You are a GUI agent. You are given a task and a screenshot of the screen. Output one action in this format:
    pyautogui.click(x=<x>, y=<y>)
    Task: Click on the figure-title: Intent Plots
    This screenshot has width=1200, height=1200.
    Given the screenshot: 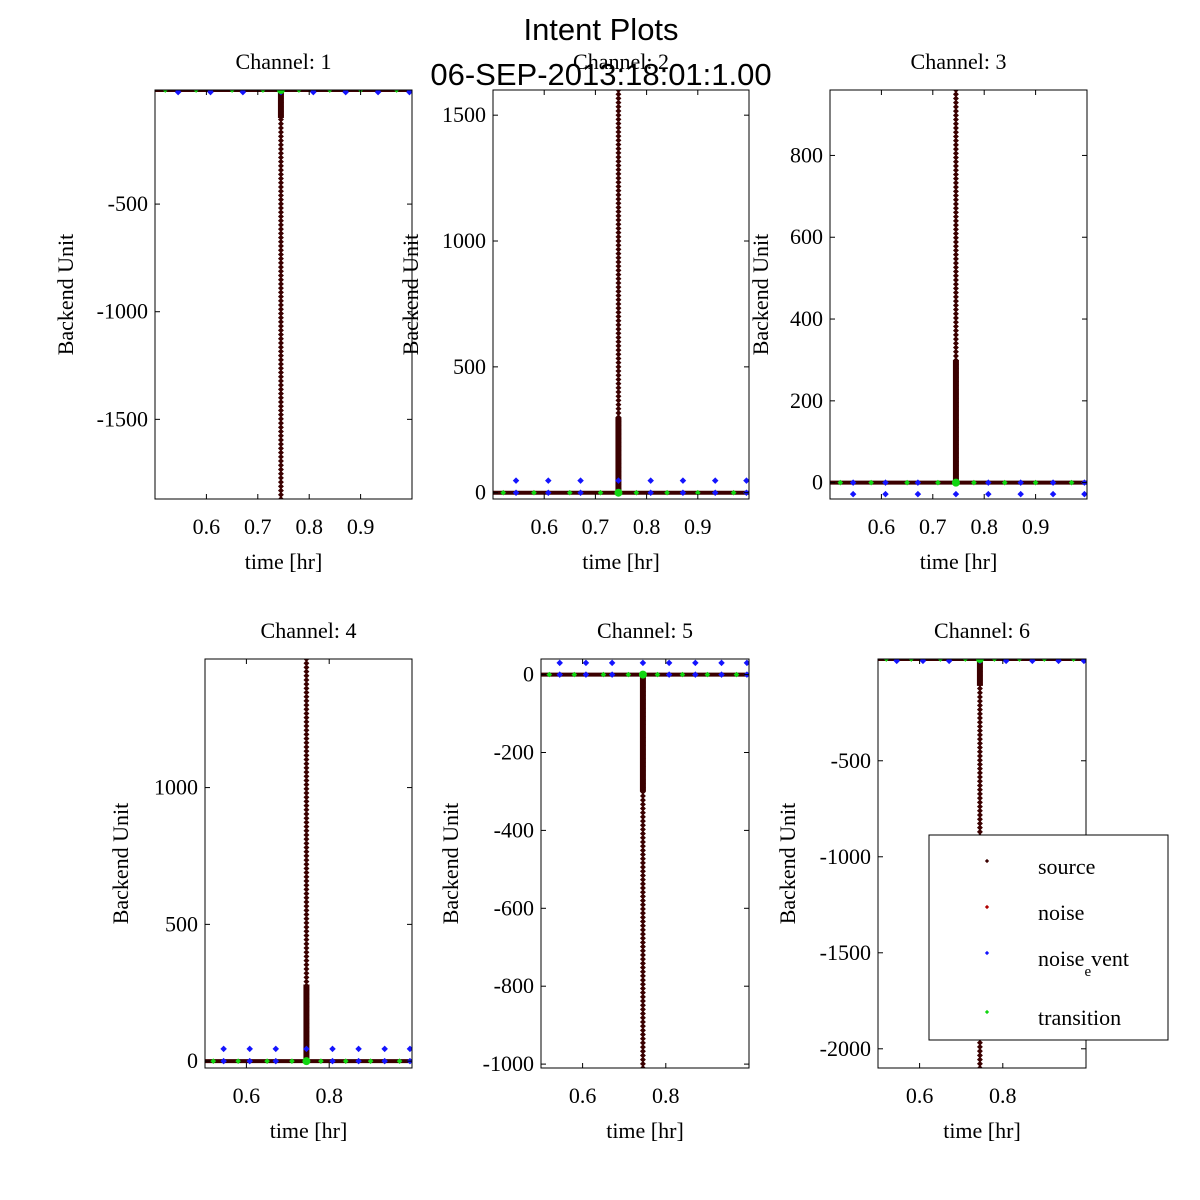 What is the action you would take?
    pyautogui.click(x=600, y=29)
    